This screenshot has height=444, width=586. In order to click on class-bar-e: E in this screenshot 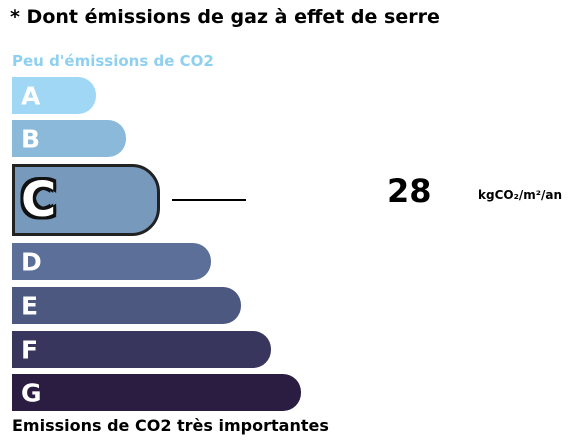, I will do `click(126, 305)`.